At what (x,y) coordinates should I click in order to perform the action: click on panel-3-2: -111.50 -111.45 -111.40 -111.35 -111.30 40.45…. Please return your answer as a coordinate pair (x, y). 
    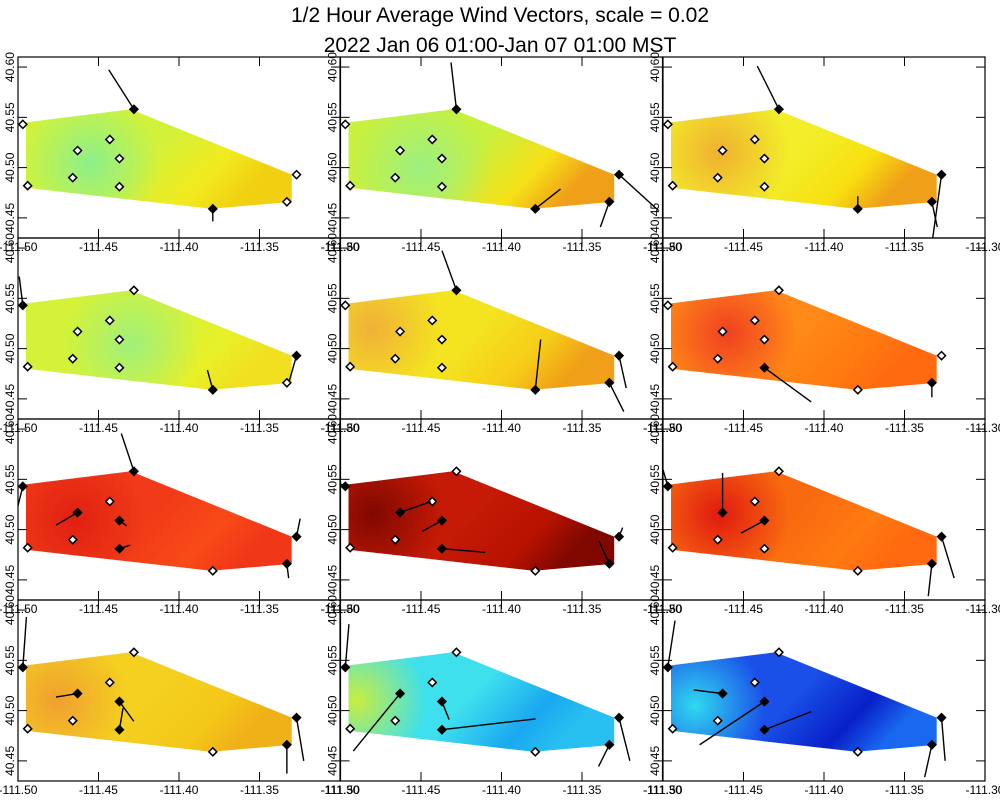
    Looking at the image, I should click on (822, 696).